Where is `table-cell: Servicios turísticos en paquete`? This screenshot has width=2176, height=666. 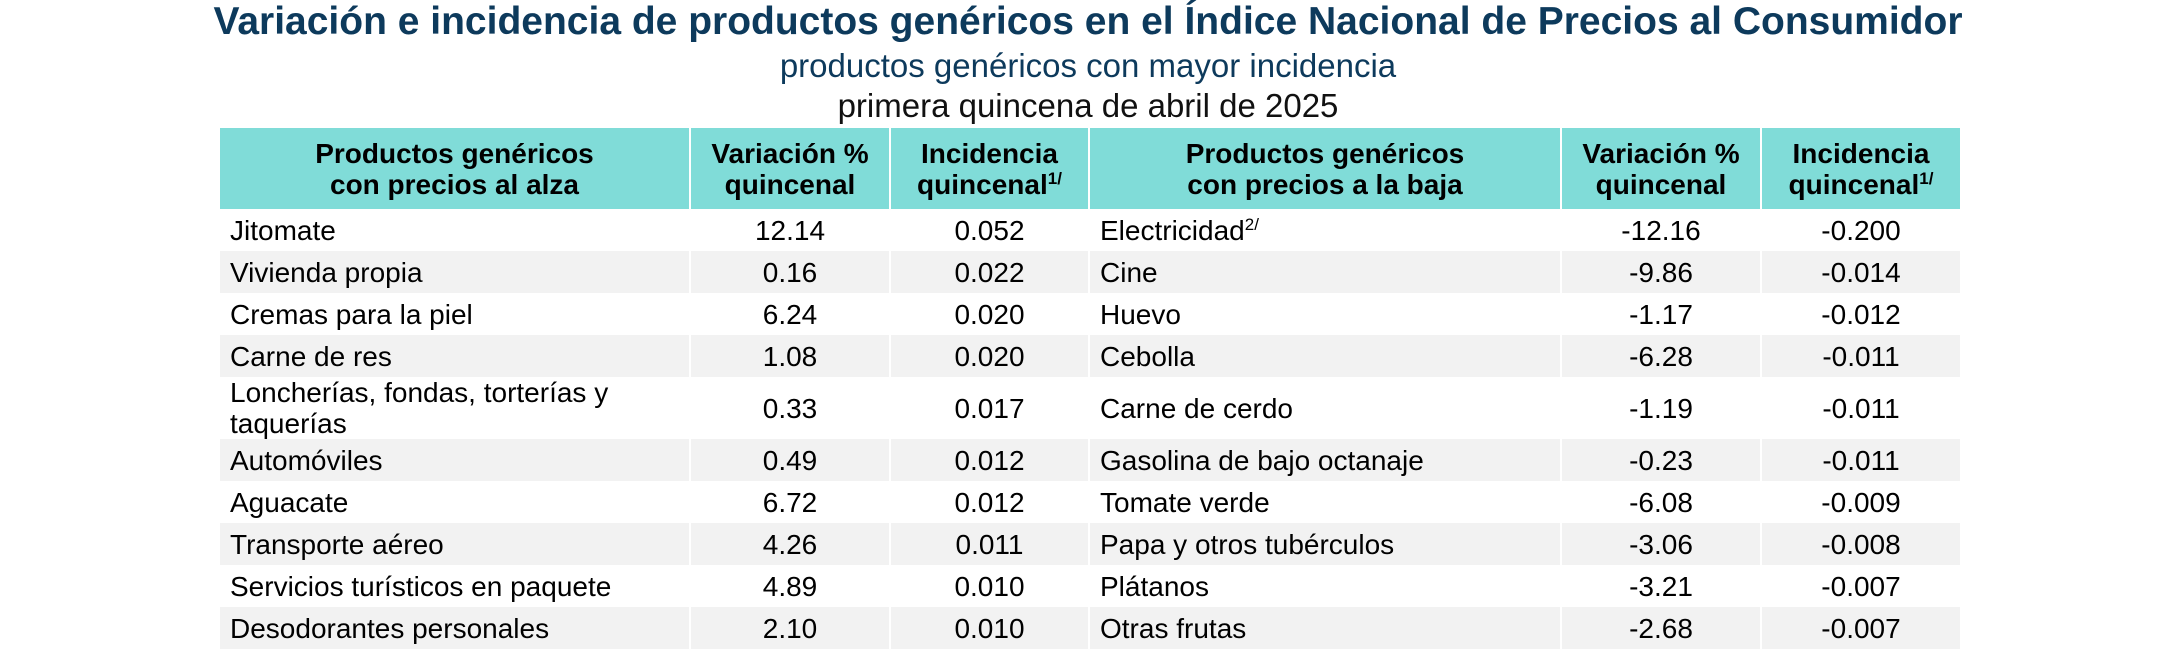
table-cell: Servicios turísticos en paquete is located at coordinates (454, 586).